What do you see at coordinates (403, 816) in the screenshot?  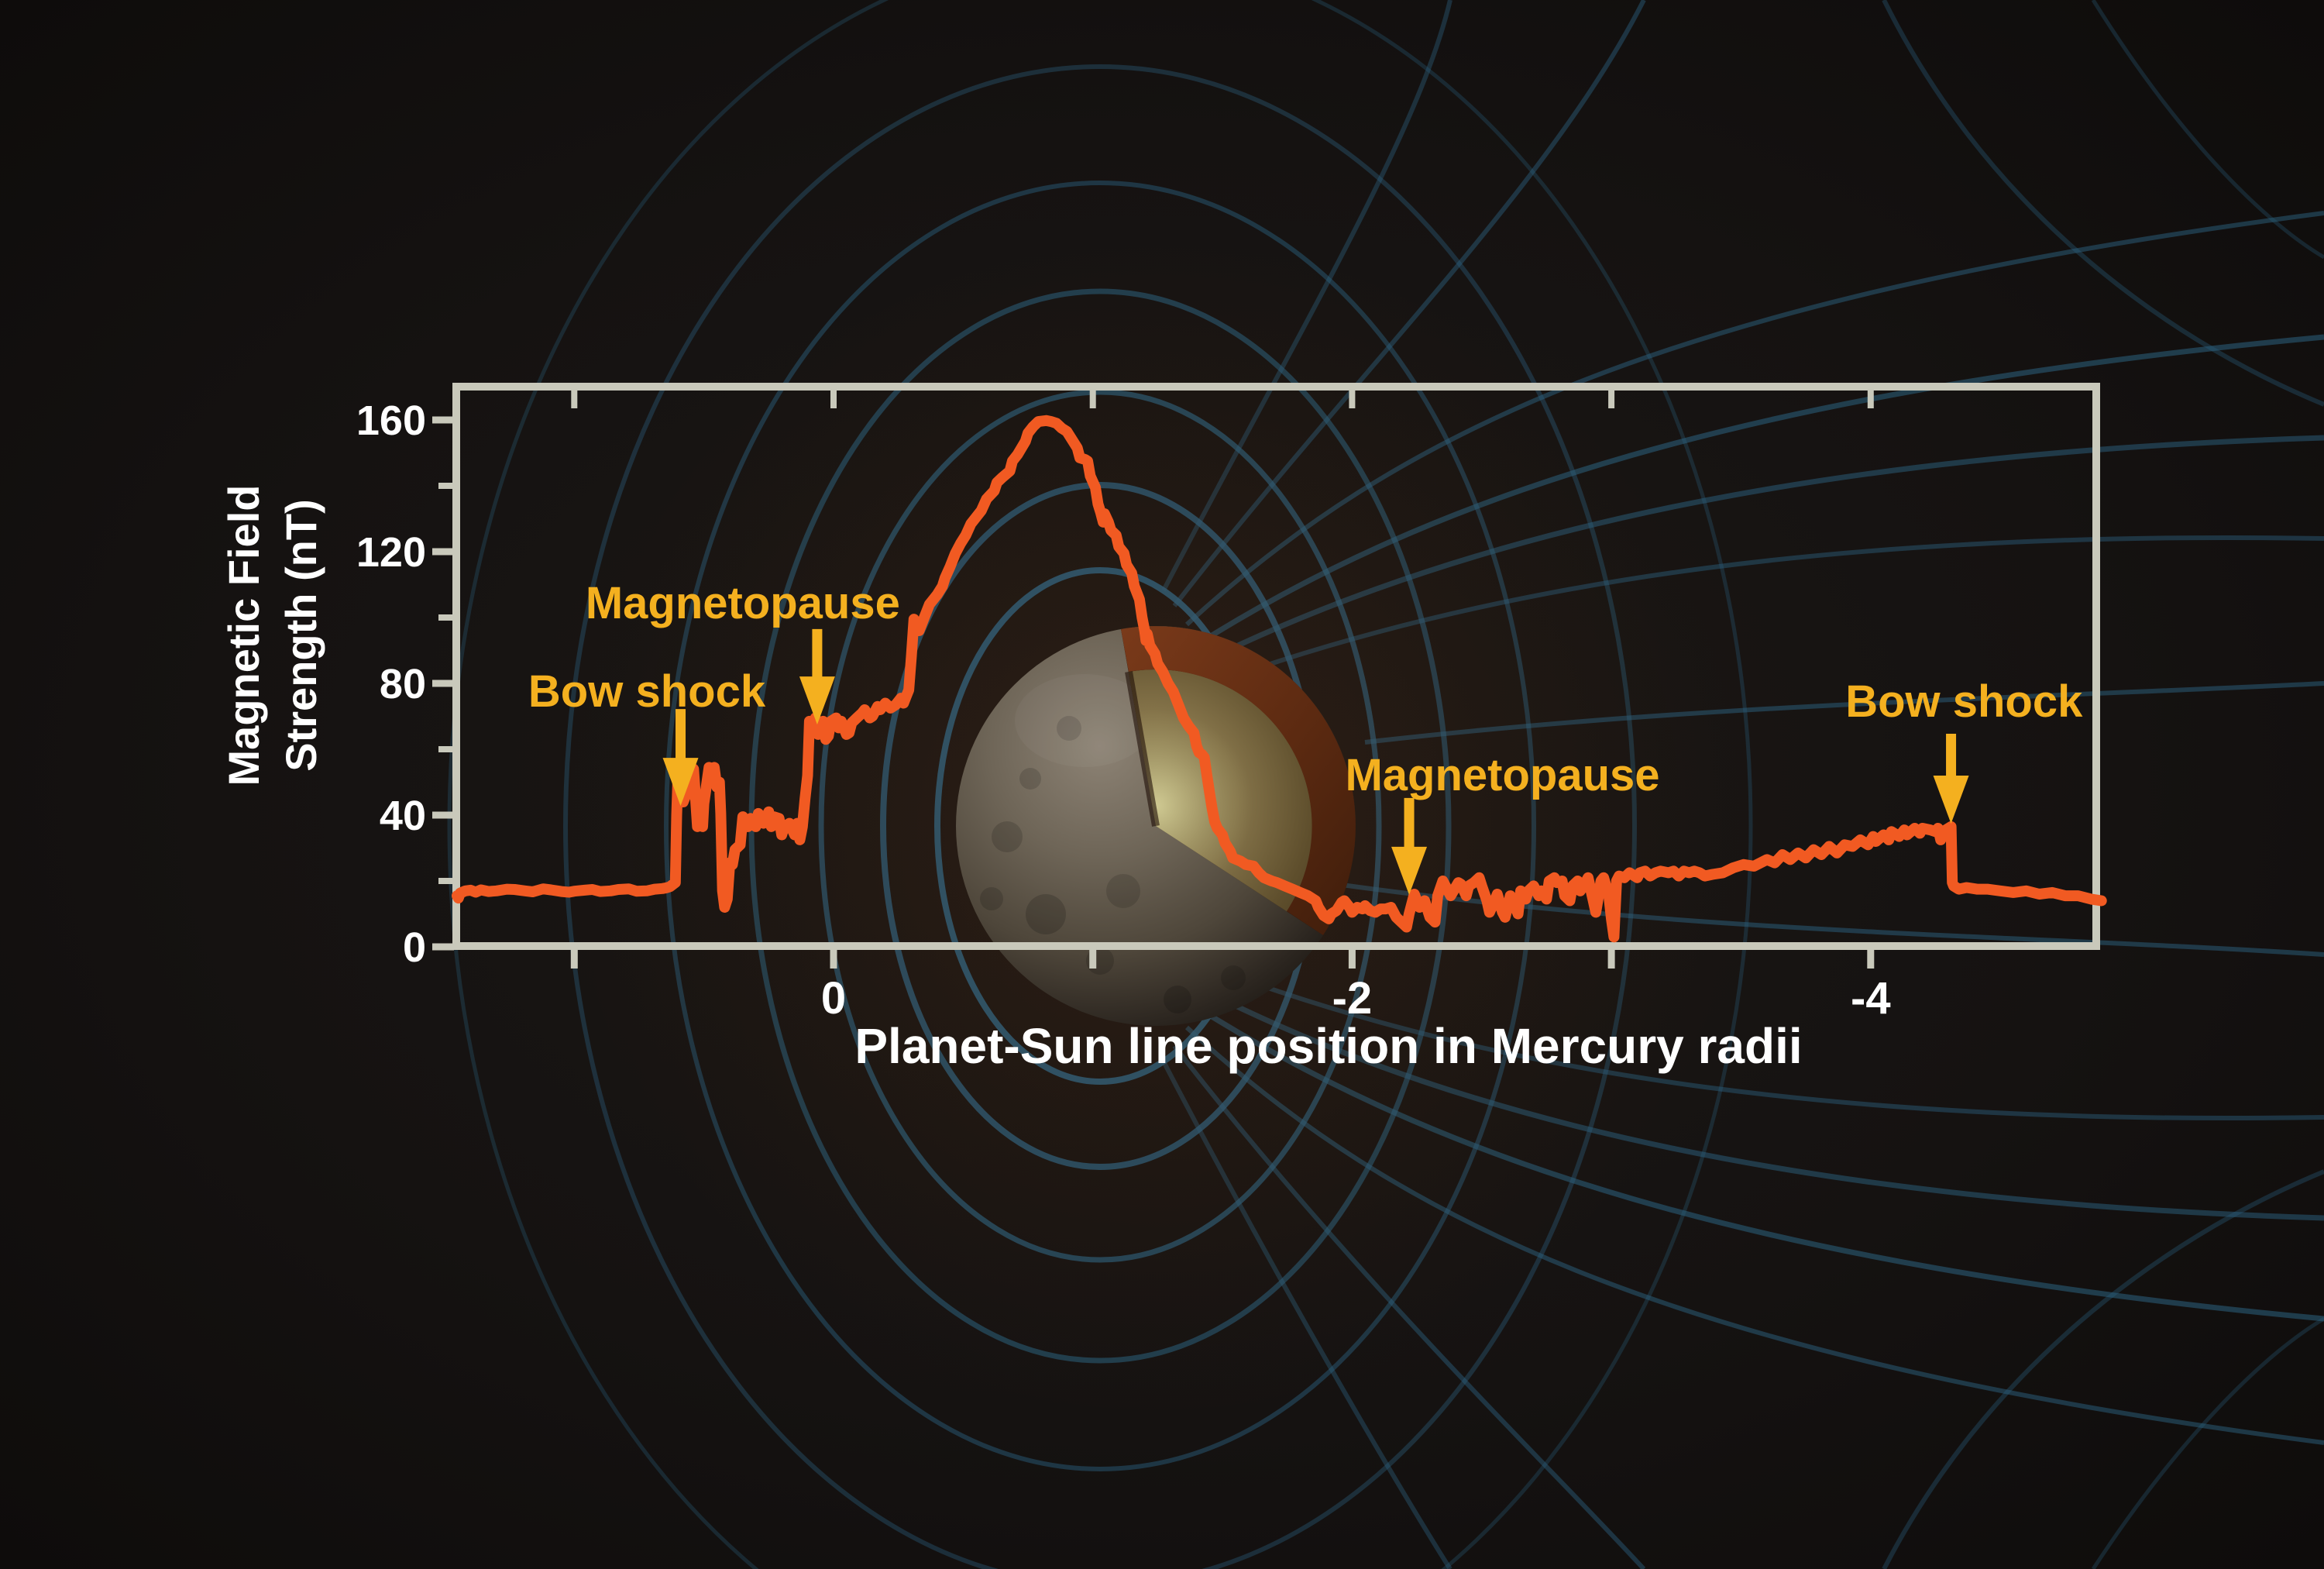 I see `y-tick-label-40: 40` at bounding box center [403, 816].